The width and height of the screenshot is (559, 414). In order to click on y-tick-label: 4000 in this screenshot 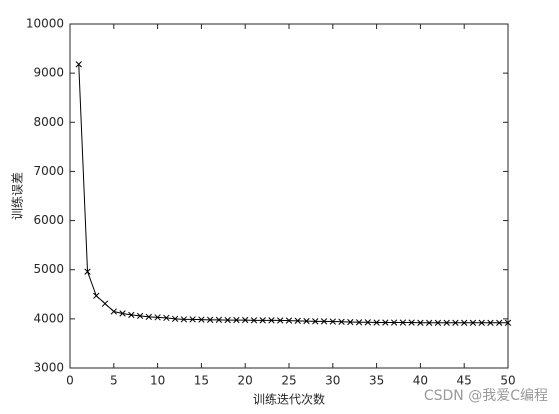, I will do `click(48, 318)`.